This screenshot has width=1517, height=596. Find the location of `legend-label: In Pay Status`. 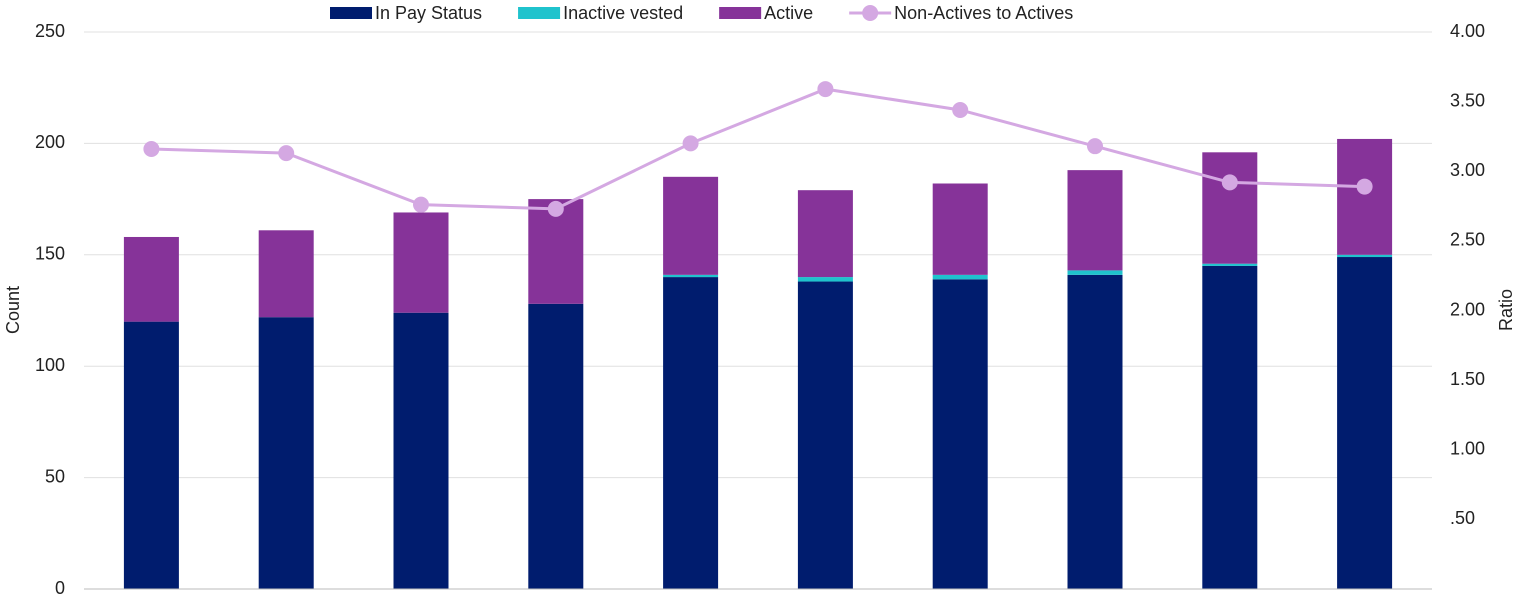

legend-label: In Pay Status is located at coordinates (428, 13).